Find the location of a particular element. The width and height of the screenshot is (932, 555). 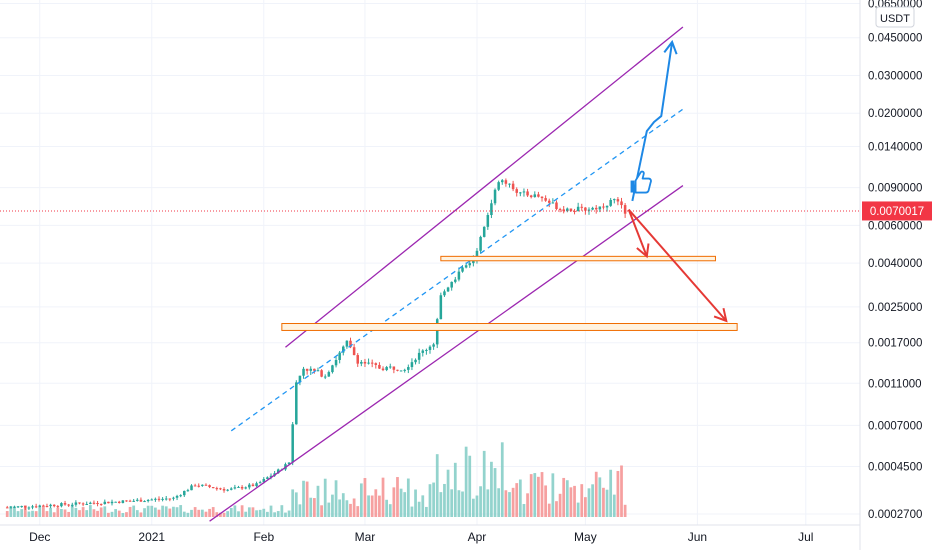

bullish-arrow-head is located at coordinates (670, 47).